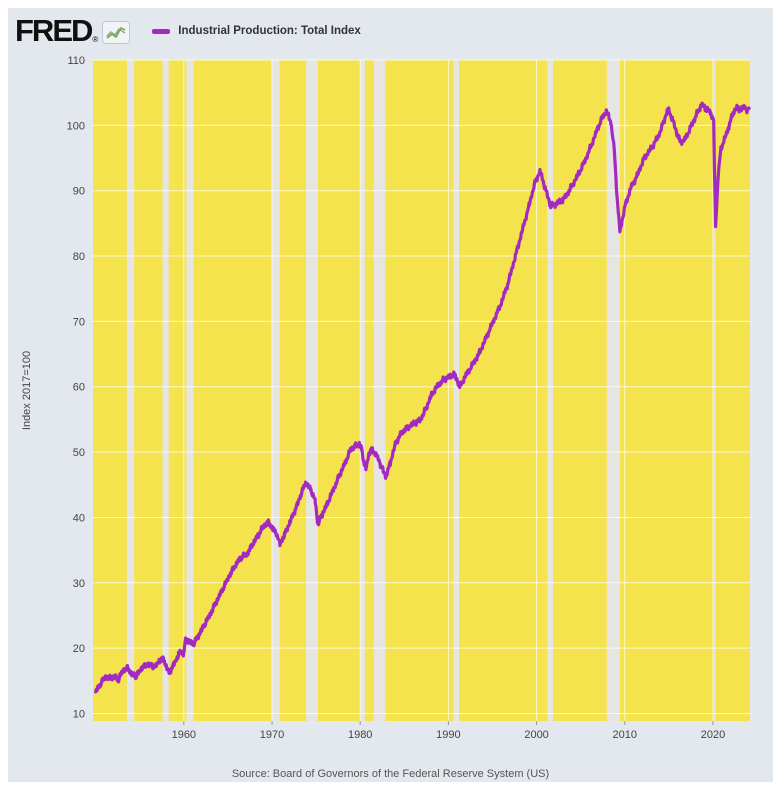 Image resolution: width=781 pixels, height=800 pixels. I want to click on x-axis-tick-label: 1960, so click(184, 735).